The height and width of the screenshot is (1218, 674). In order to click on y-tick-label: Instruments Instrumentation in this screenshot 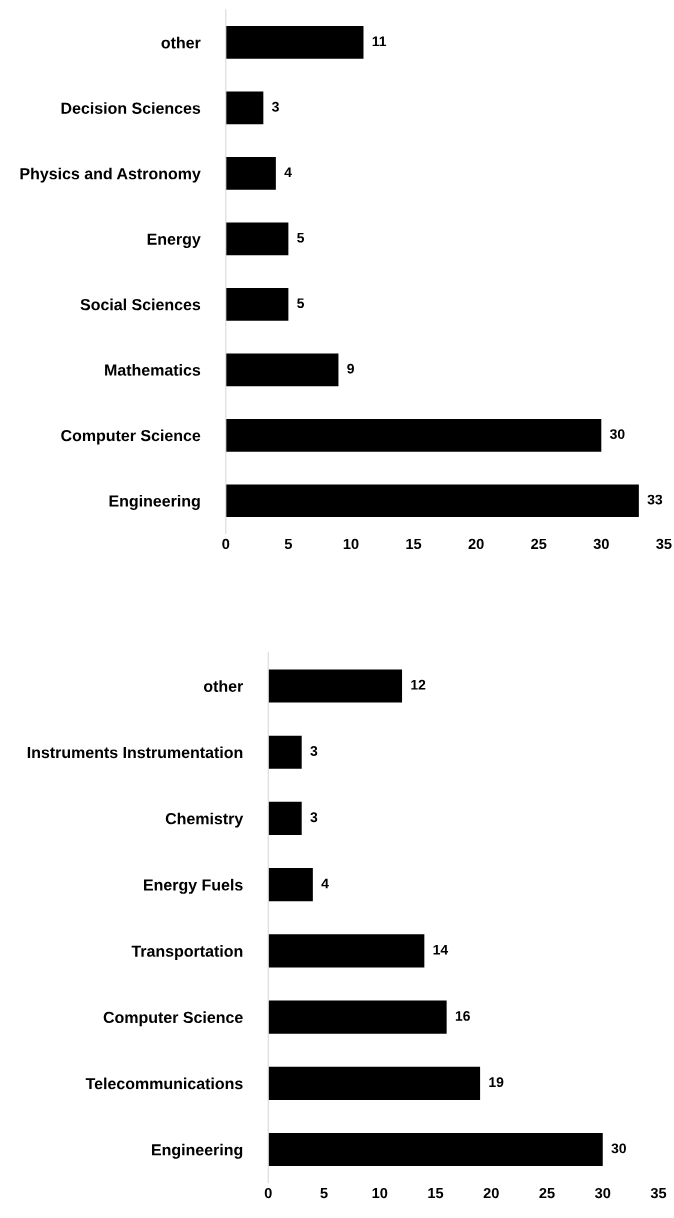, I will do `click(135, 752)`.